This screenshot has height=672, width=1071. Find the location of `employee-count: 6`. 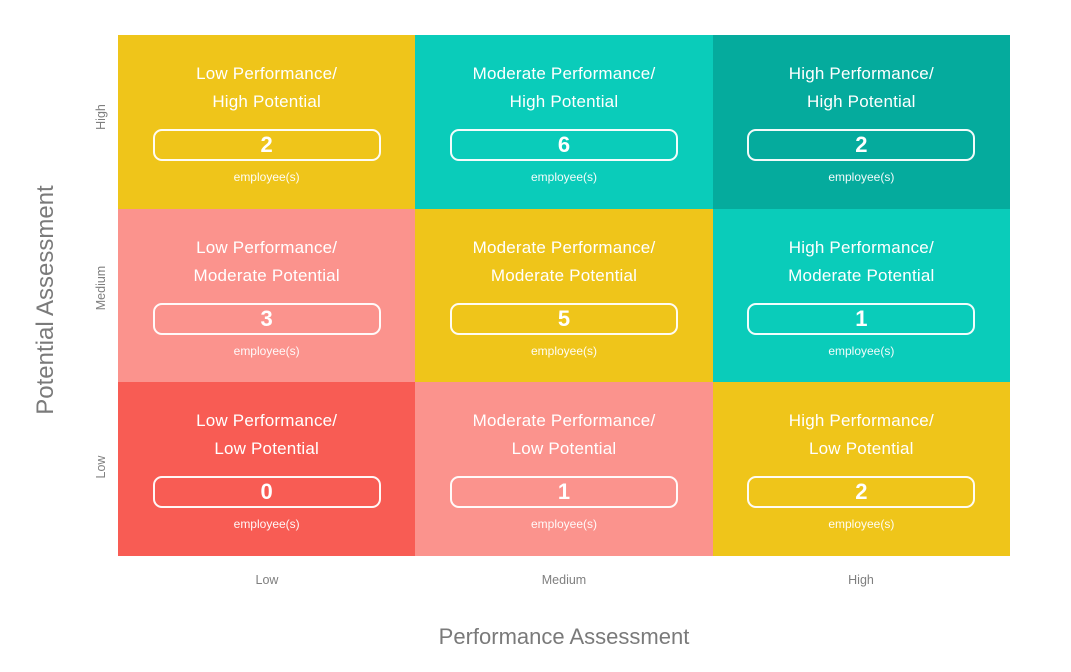

employee-count: 6 is located at coordinates (564, 144).